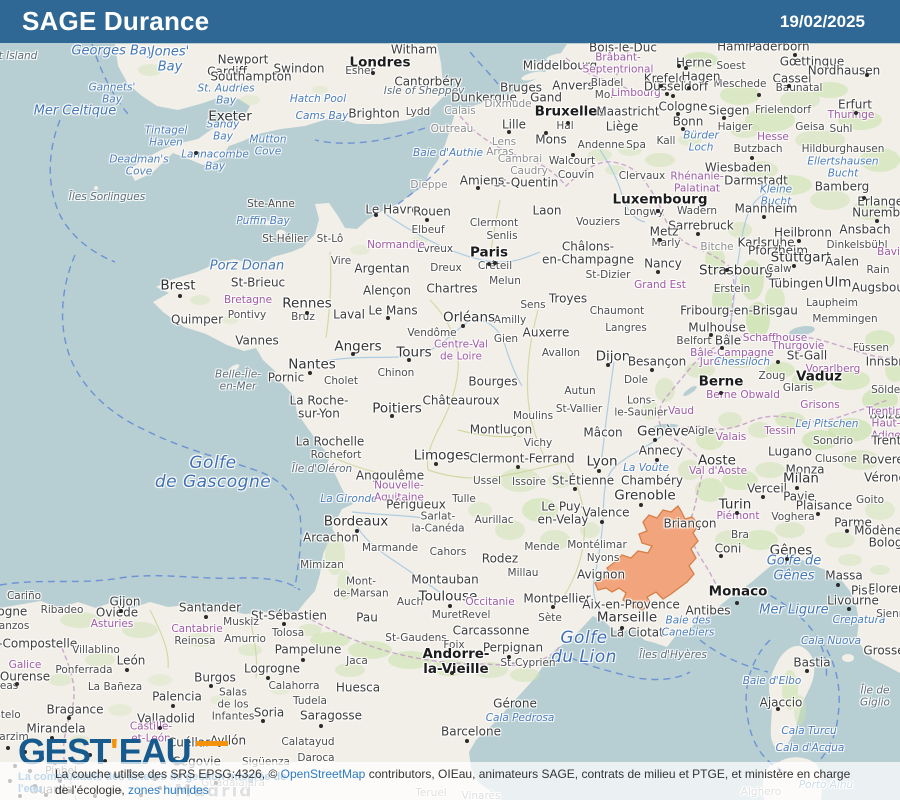 The height and width of the screenshot is (800, 900). What do you see at coordinates (731, 380) in the screenshot?
I see `lakes` at bounding box center [731, 380].